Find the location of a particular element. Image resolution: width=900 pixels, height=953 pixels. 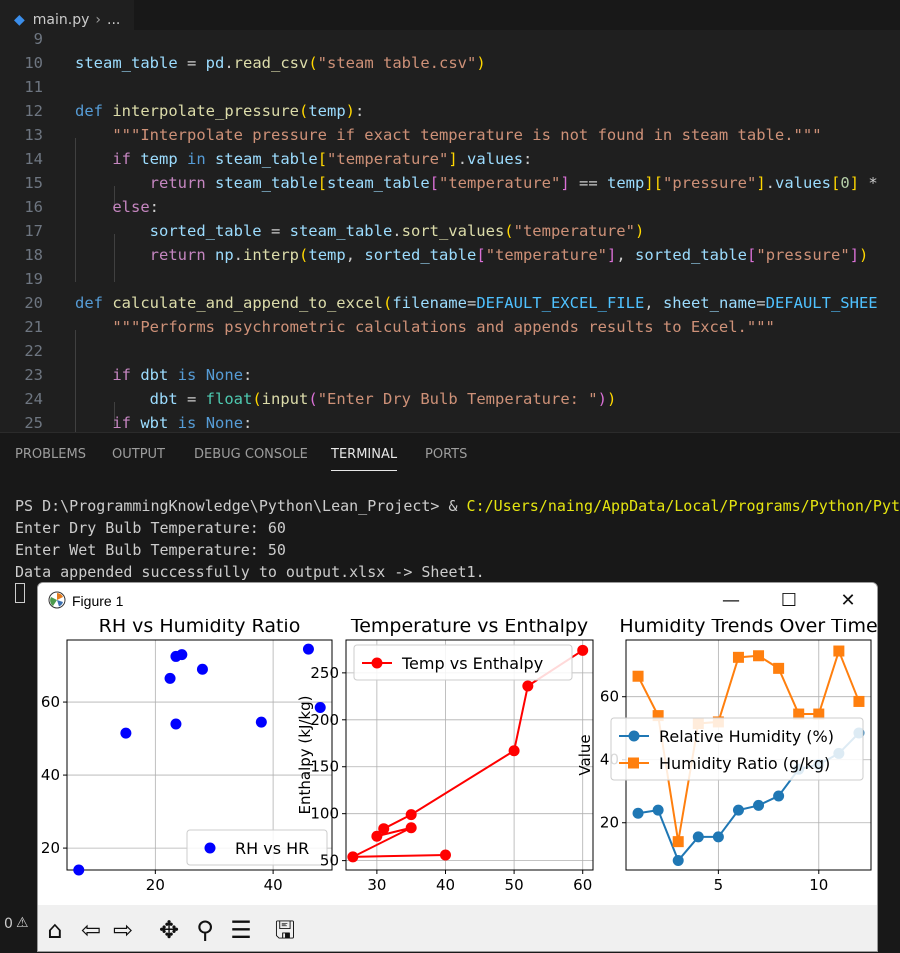

pan-icon: ✥ is located at coordinates (169, 930).